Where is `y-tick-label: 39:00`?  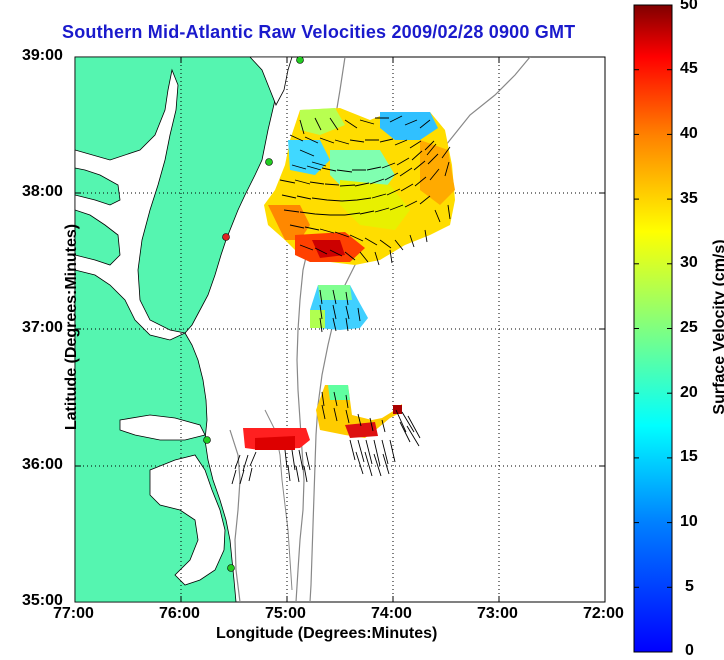 y-tick-label: 39:00 is located at coordinates (42, 55).